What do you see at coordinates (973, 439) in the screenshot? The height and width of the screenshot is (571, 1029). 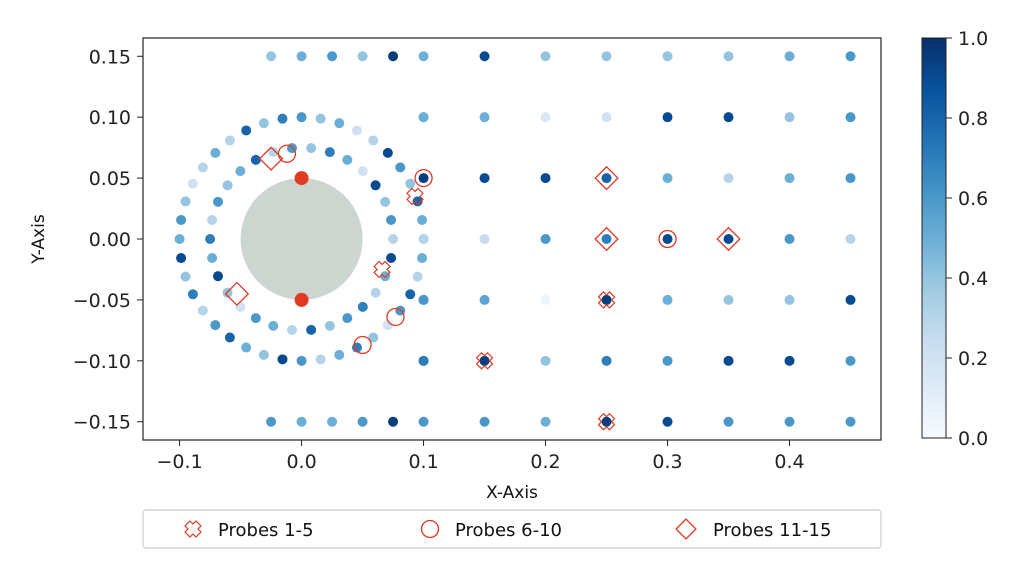 I see `colorbar-tick-label: 0.0` at bounding box center [973, 439].